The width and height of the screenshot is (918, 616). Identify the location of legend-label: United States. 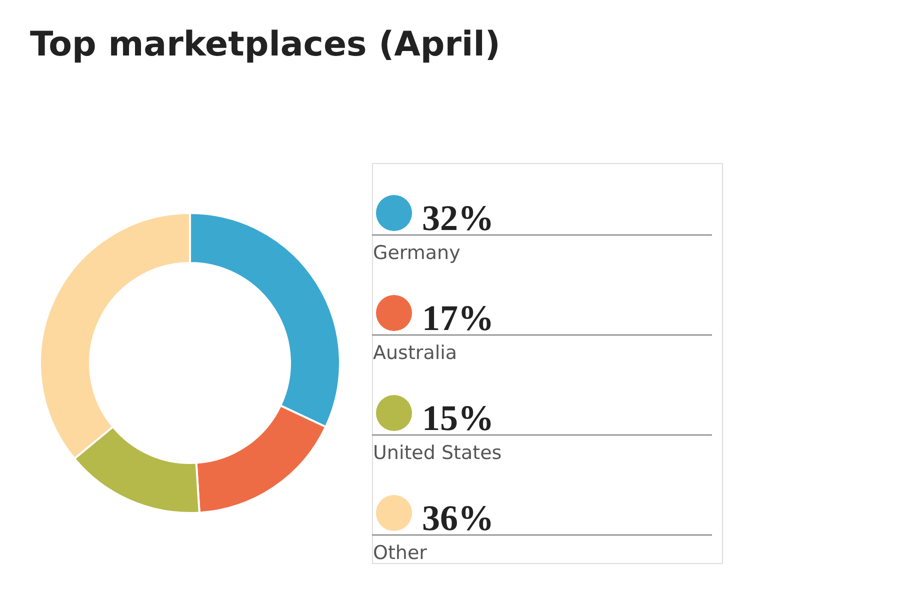
(437, 453).